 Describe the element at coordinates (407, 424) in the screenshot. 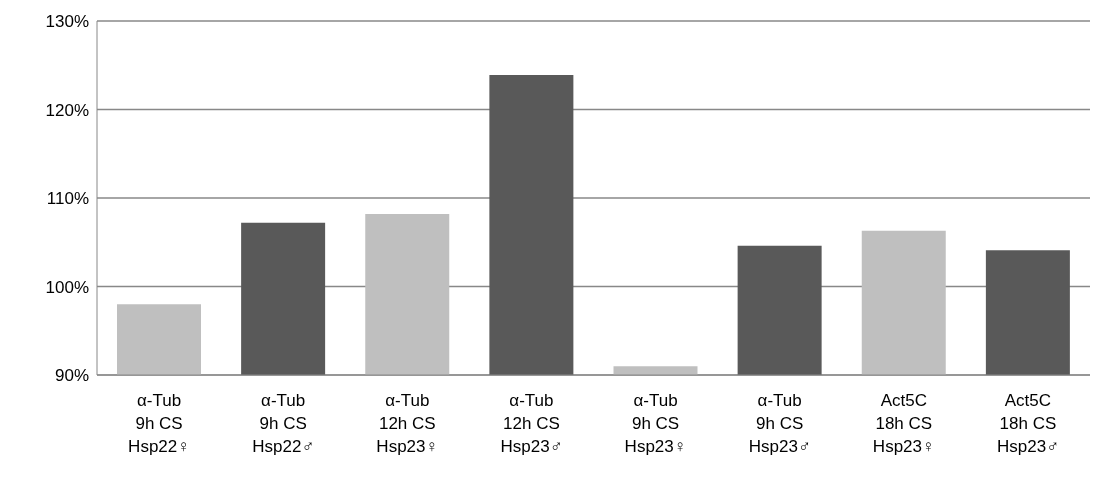

I see `x-tick-label: α-Tub 12h CS Hsp23♀` at that location.